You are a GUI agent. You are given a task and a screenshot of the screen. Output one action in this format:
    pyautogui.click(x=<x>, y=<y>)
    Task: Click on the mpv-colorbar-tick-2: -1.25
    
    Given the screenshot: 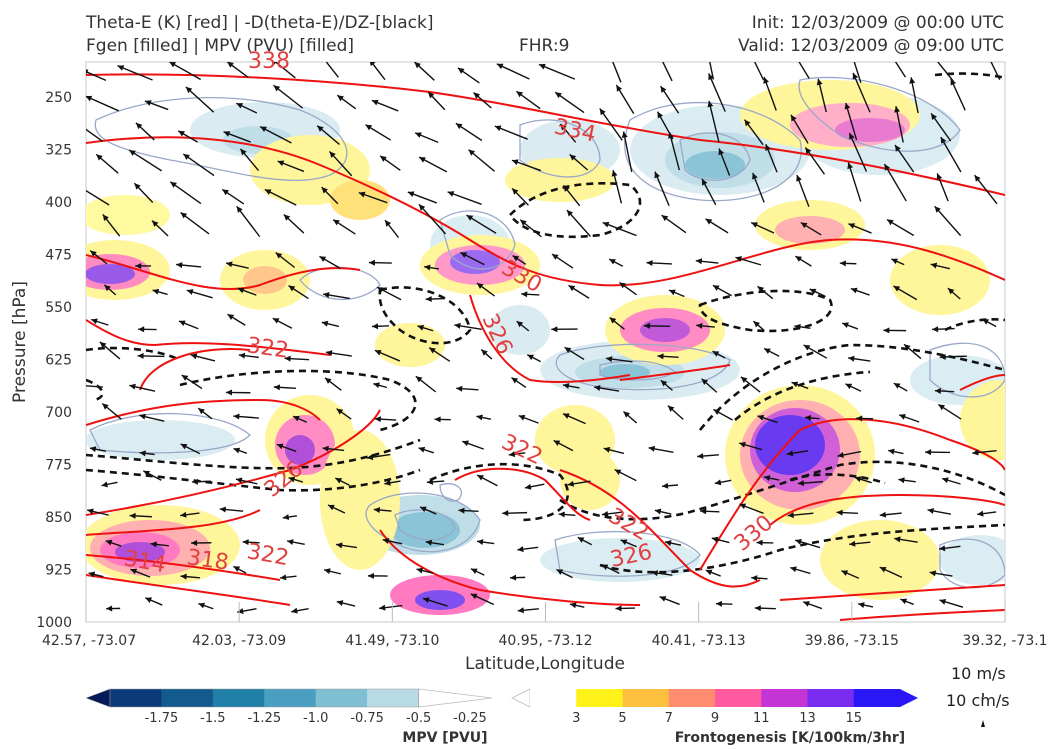 What is the action you would take?
    pyautogui.click(x=264, y=718)
    